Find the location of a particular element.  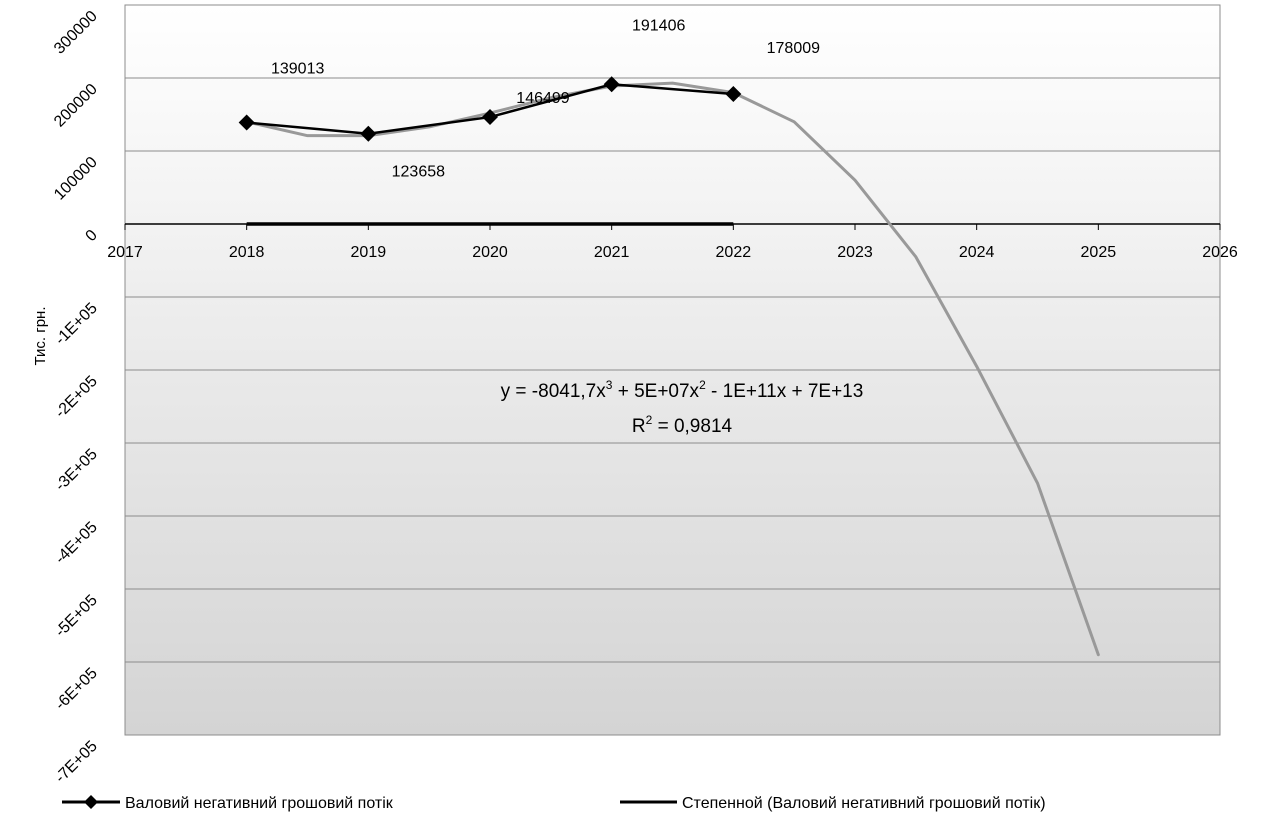

data-point-2020 is located at coordinates (490, 117).